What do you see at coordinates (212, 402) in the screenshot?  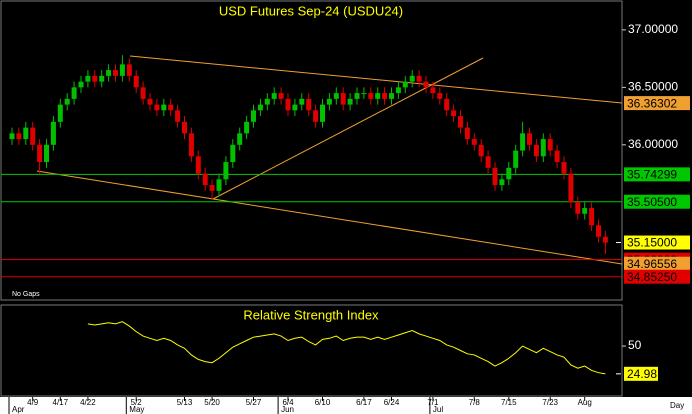 I see `x-tick-label: 5/20` at bounding box center [212, 402].